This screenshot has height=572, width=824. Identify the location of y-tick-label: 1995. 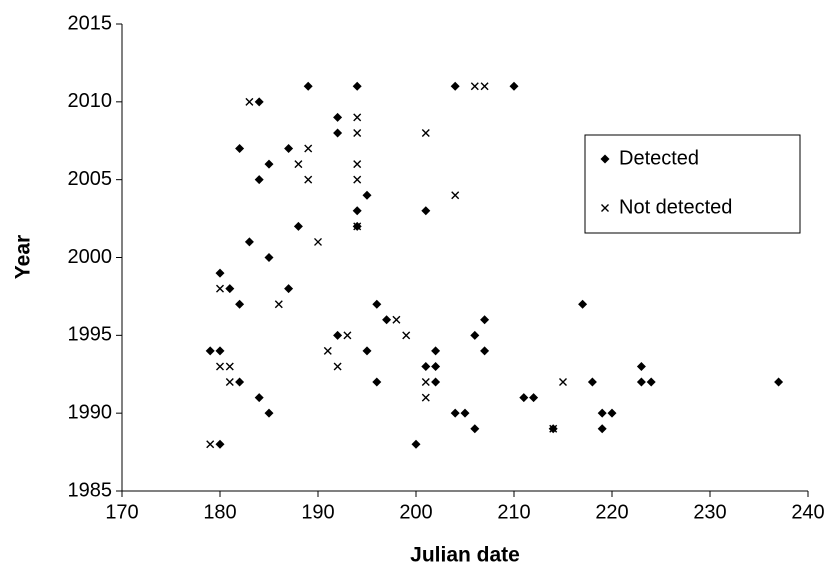
(90, 335).